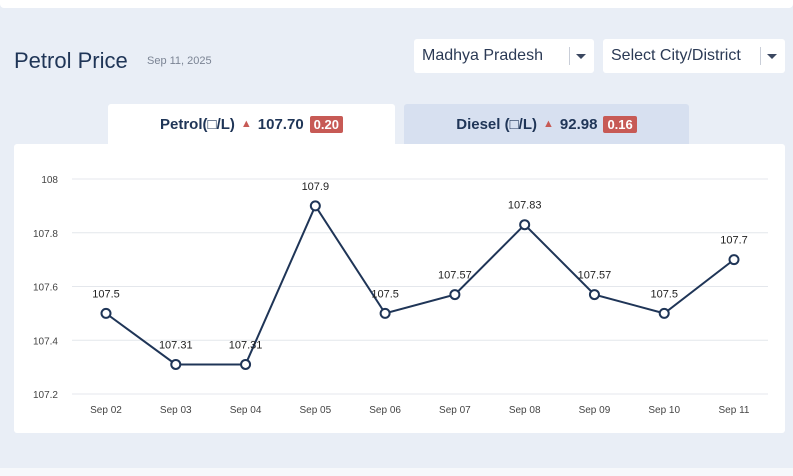  Describe the element at coordinates (676, 55) in the screenshot. I see `city-select-value: Select City/District` at that location.